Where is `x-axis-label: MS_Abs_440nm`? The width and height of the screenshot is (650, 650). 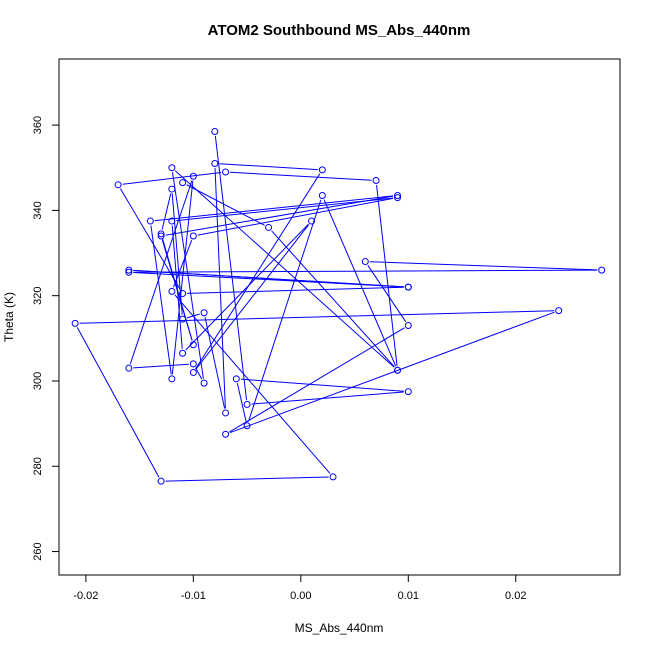 x-axis-label: MS_Abs_440nm is located at coordinates (339, 628).